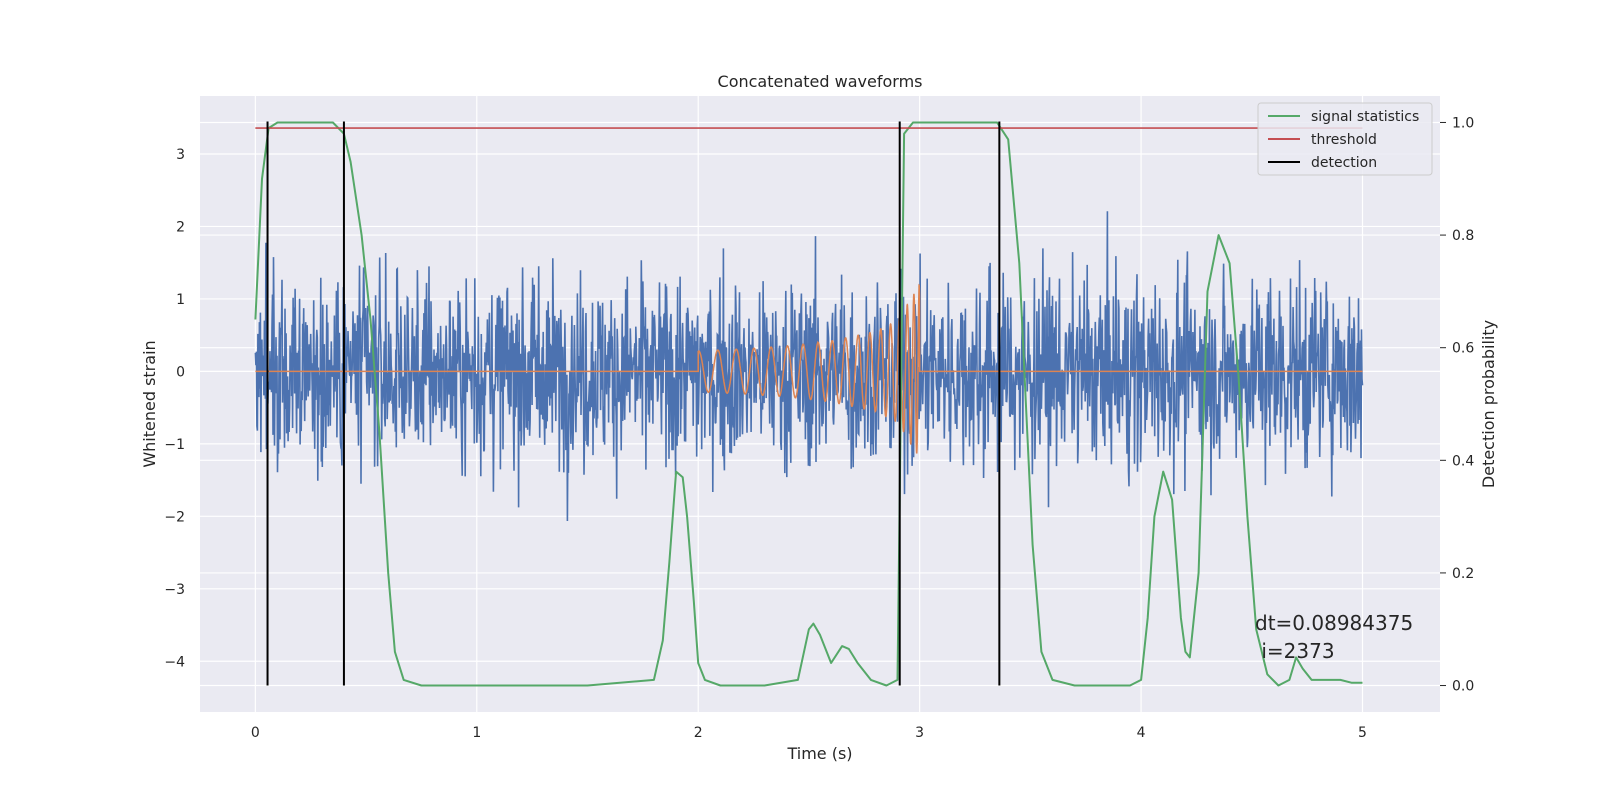  I want to click on y2-axis-label: Detection probability, so click(1488, 404).